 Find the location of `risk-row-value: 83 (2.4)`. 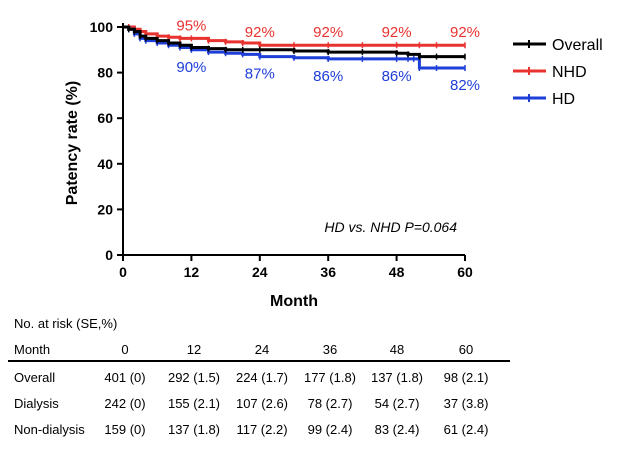

risk-row-value: 83 (2.4) is located at coordinates (397, 429).